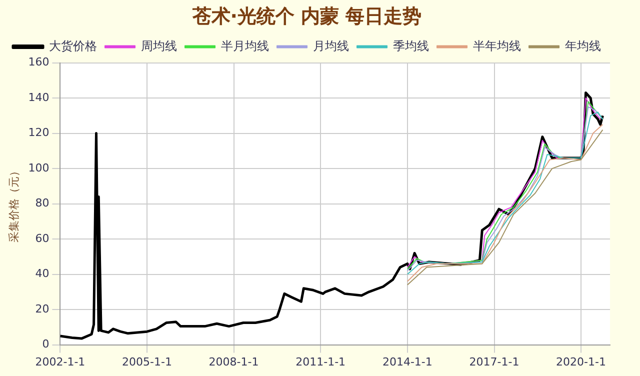  What do you see at coordinates (39, 62) in the screenshot?
I see `y-tick-label: 160` at bounding box center [39, 62].